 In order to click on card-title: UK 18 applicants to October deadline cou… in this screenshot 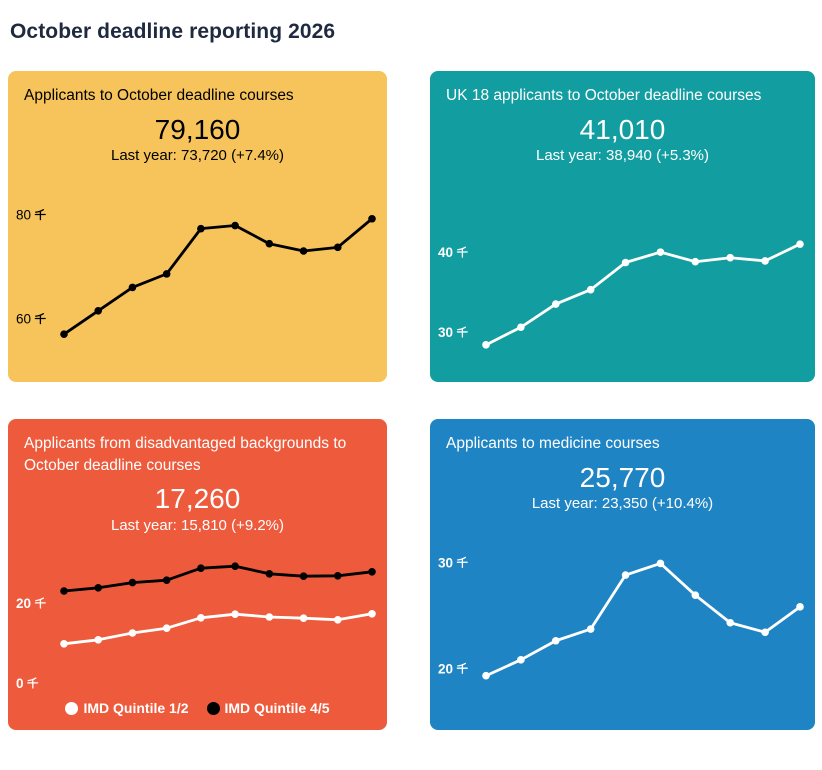, I will do `click(604, 95)`.